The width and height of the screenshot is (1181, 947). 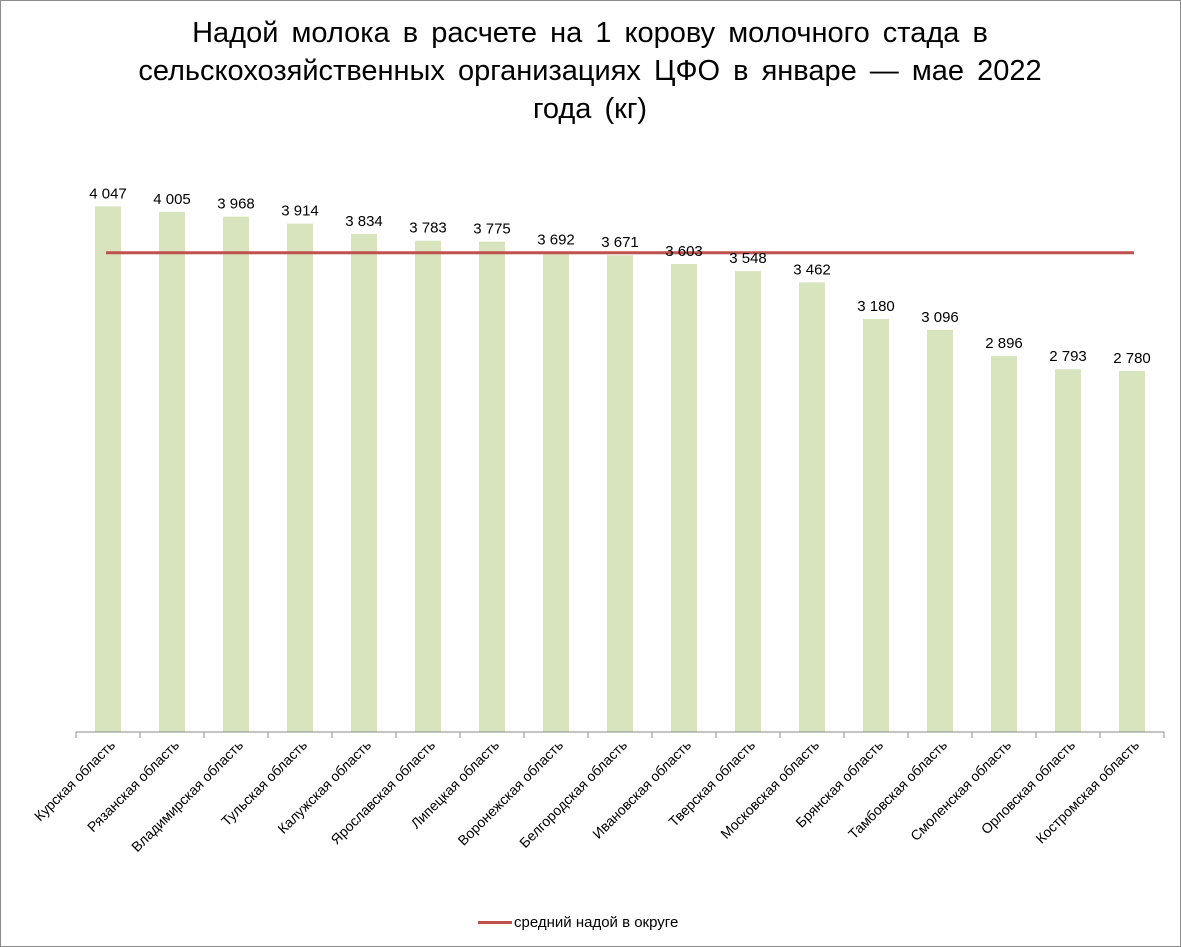 What do you see at coordinates (108, 193) in the screenshot?
I see `data-label: 4 047` at bounding box center [108, 193].